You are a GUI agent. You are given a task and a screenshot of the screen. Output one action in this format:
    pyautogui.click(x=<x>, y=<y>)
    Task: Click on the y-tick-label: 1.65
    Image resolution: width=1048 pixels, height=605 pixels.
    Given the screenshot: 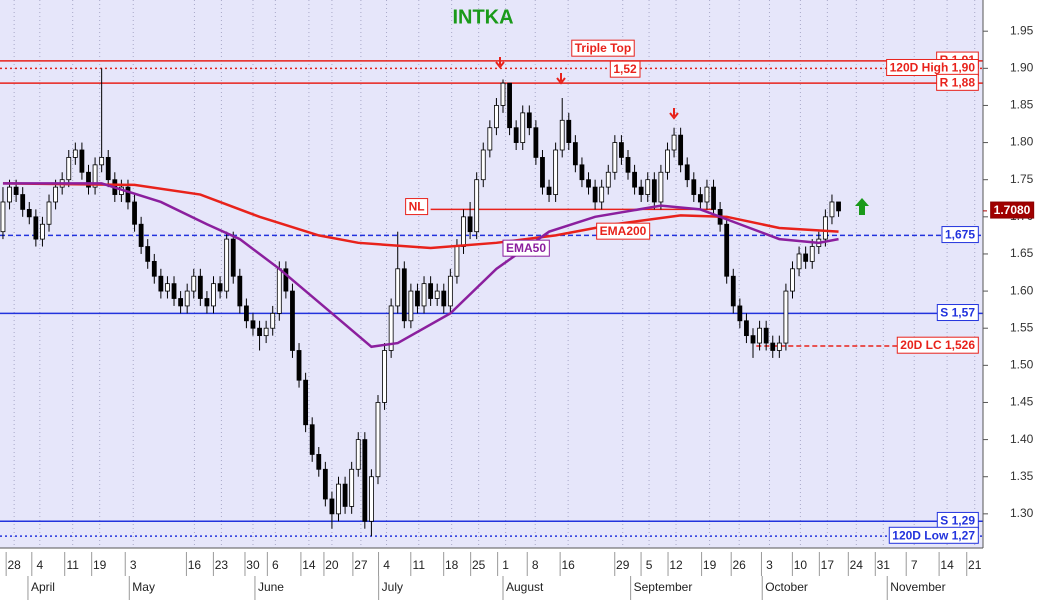 What is the action you would take?
    pyautogui.click(x=1022, y=253)
    